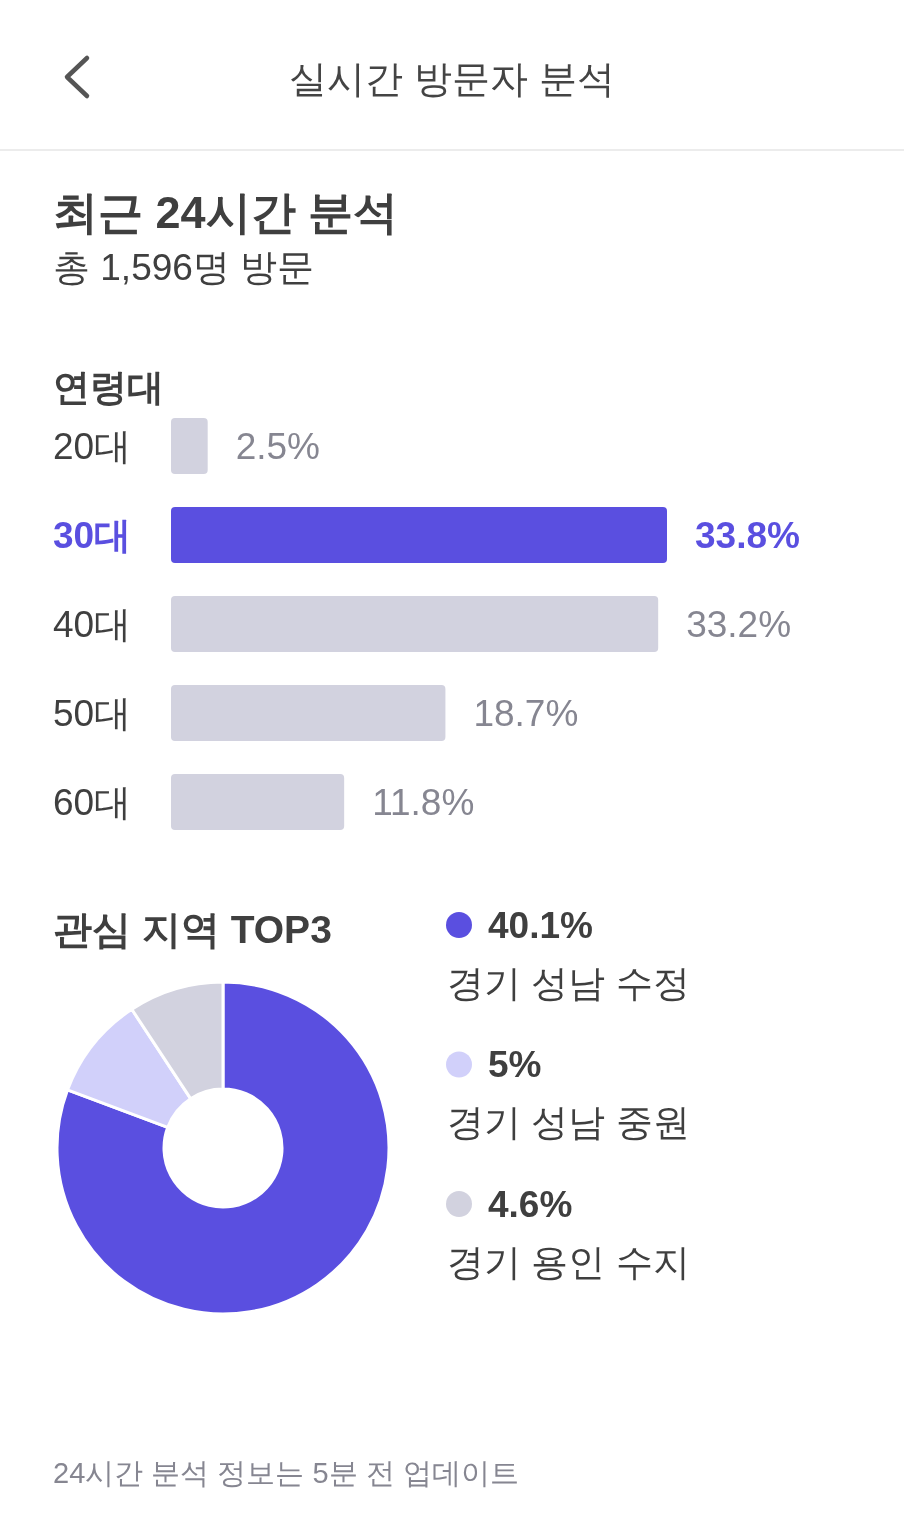 This screenshot has height=1532, width=904. Describe the element at coordinates (452, 79) in the screenshot. I see `text: 실시간 방문자 분석` at that location.